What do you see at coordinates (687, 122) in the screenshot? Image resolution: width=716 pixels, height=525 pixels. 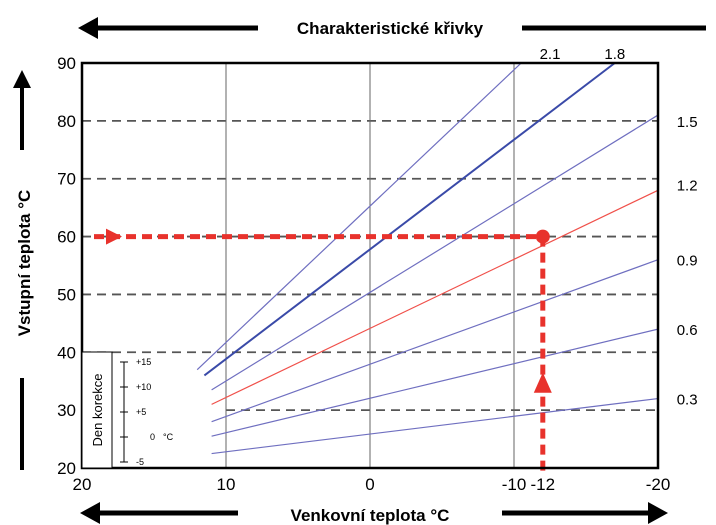 I see `curve-label-1-5: 1.5` at bounding box center [687, 122].